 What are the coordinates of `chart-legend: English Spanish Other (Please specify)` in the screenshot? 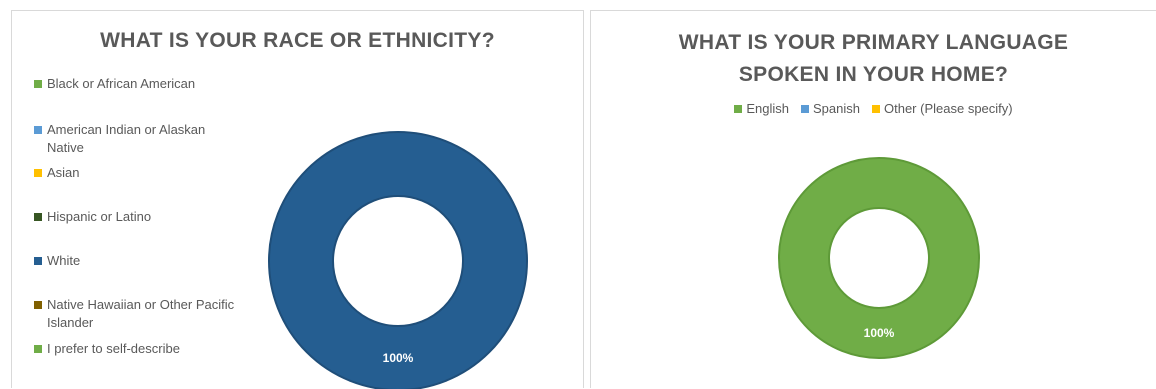 It's located at (873, 108).